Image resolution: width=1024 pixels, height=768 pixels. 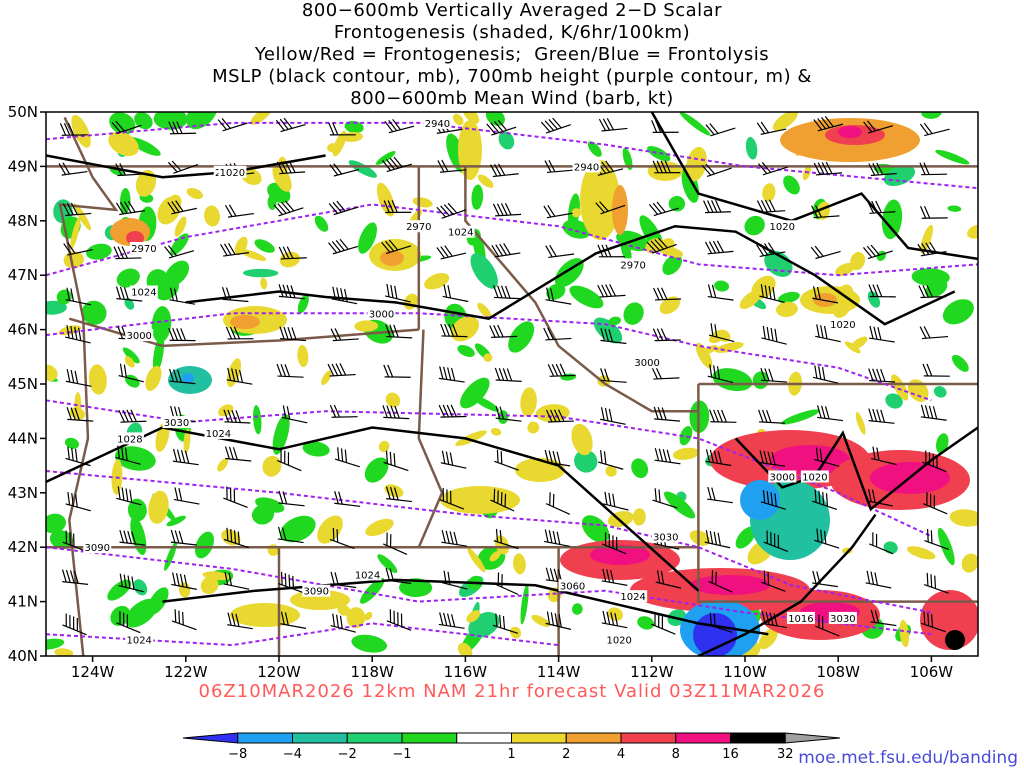 What do you see at coordinates (129, 438) in the screenshot?
I see `mslp-contour-label: 1028` at bounding box center [129, 438].